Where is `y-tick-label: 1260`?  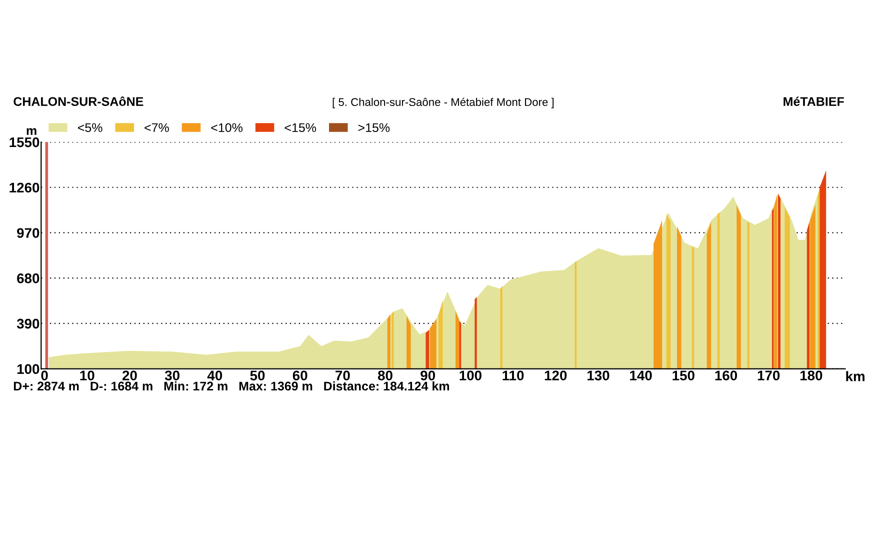
y-tick-label: 1260 is located at coordinates (25, 187).